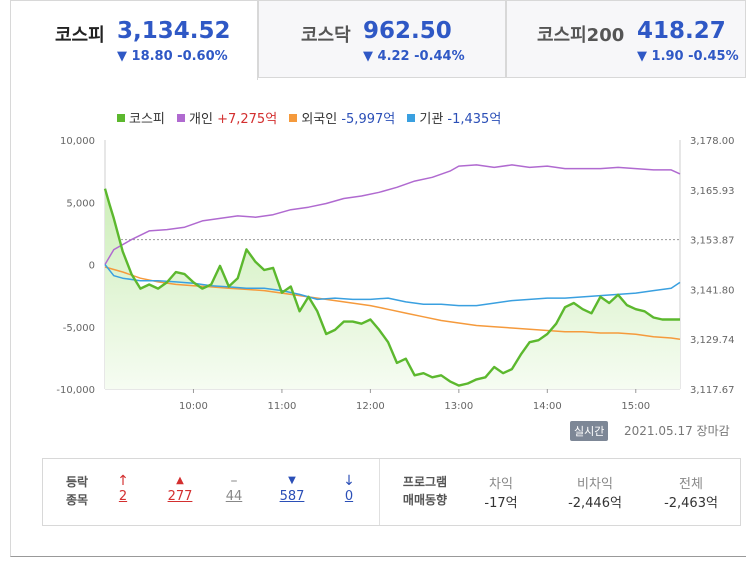  I want to click on legend-institution-label: 기관, so click(431, 119).